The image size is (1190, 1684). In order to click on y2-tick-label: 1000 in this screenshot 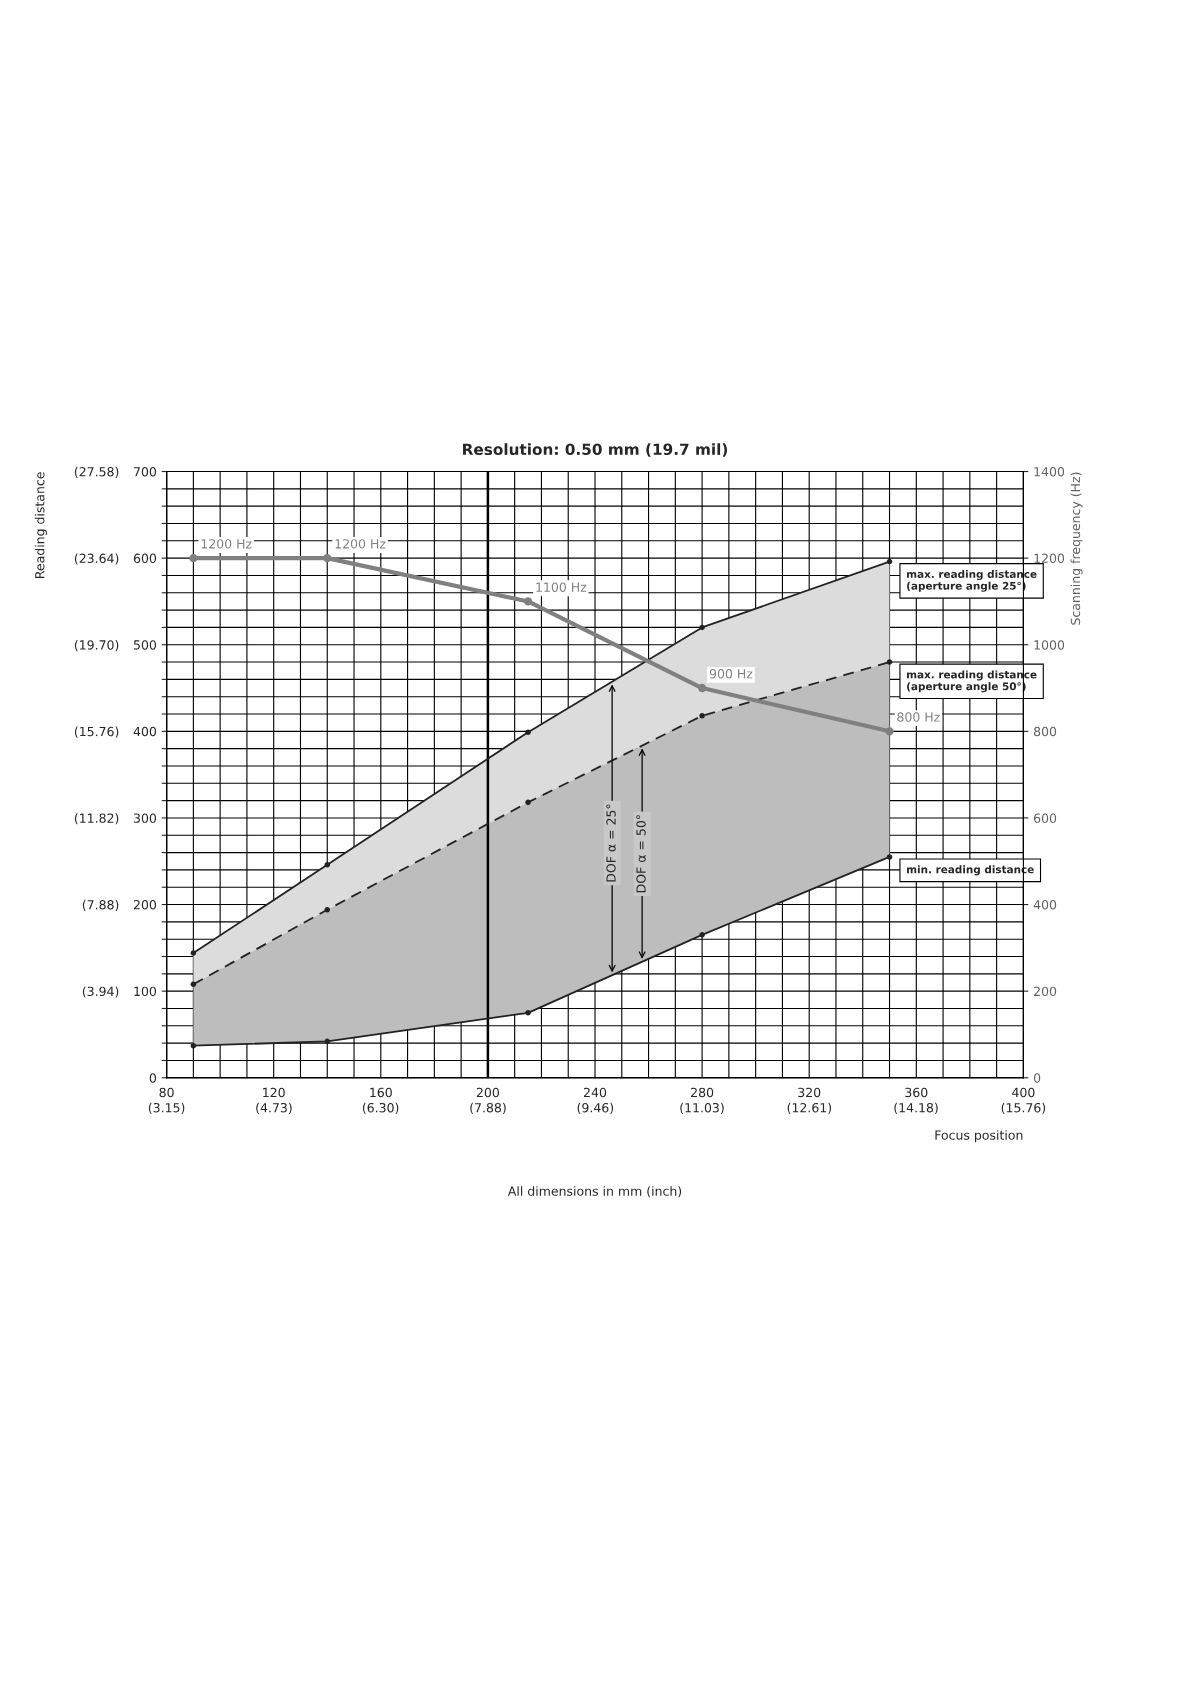, I will do `click(1049, 645)`.